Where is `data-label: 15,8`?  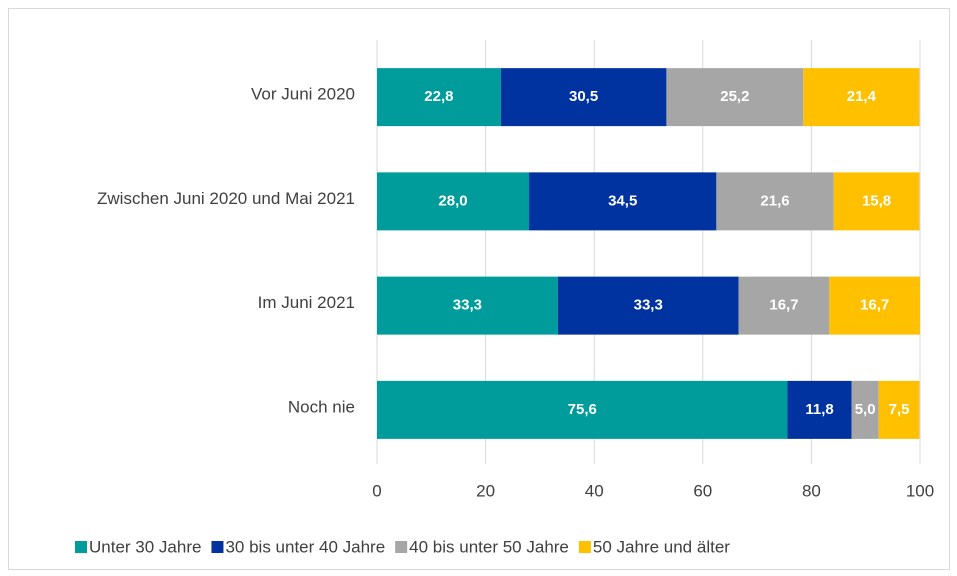
data-label: 15,8 is located at coordinates (876, 200).